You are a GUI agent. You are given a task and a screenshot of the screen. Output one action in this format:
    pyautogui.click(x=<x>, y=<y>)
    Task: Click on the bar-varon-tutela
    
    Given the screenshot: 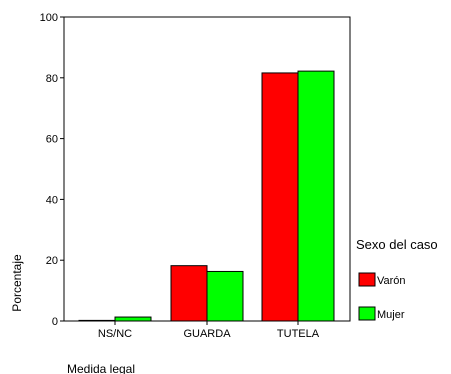 What is the action you would take?
    pyautogui.click(x=280, y=197)
    